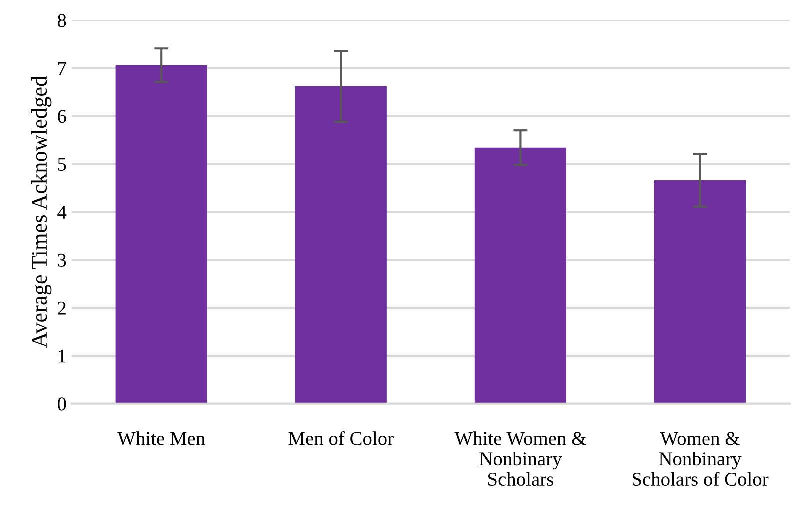  I want to click on x-tick-label: Women & Nonbinary Scholars of Color, so click(700, 459).